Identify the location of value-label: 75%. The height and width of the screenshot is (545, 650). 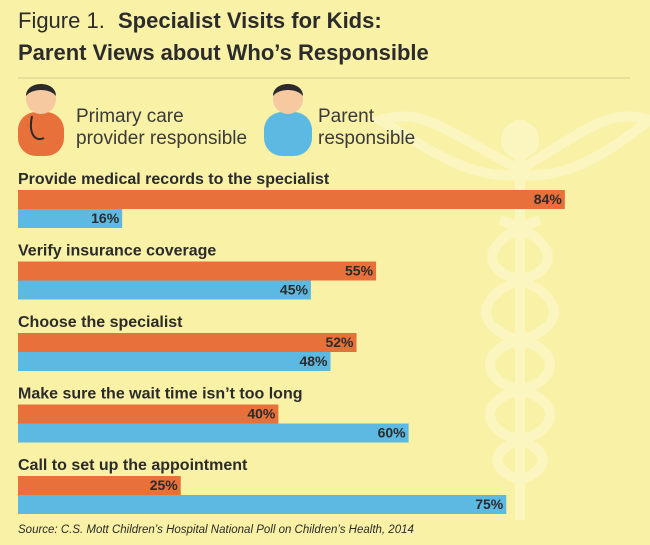
(489, 504).